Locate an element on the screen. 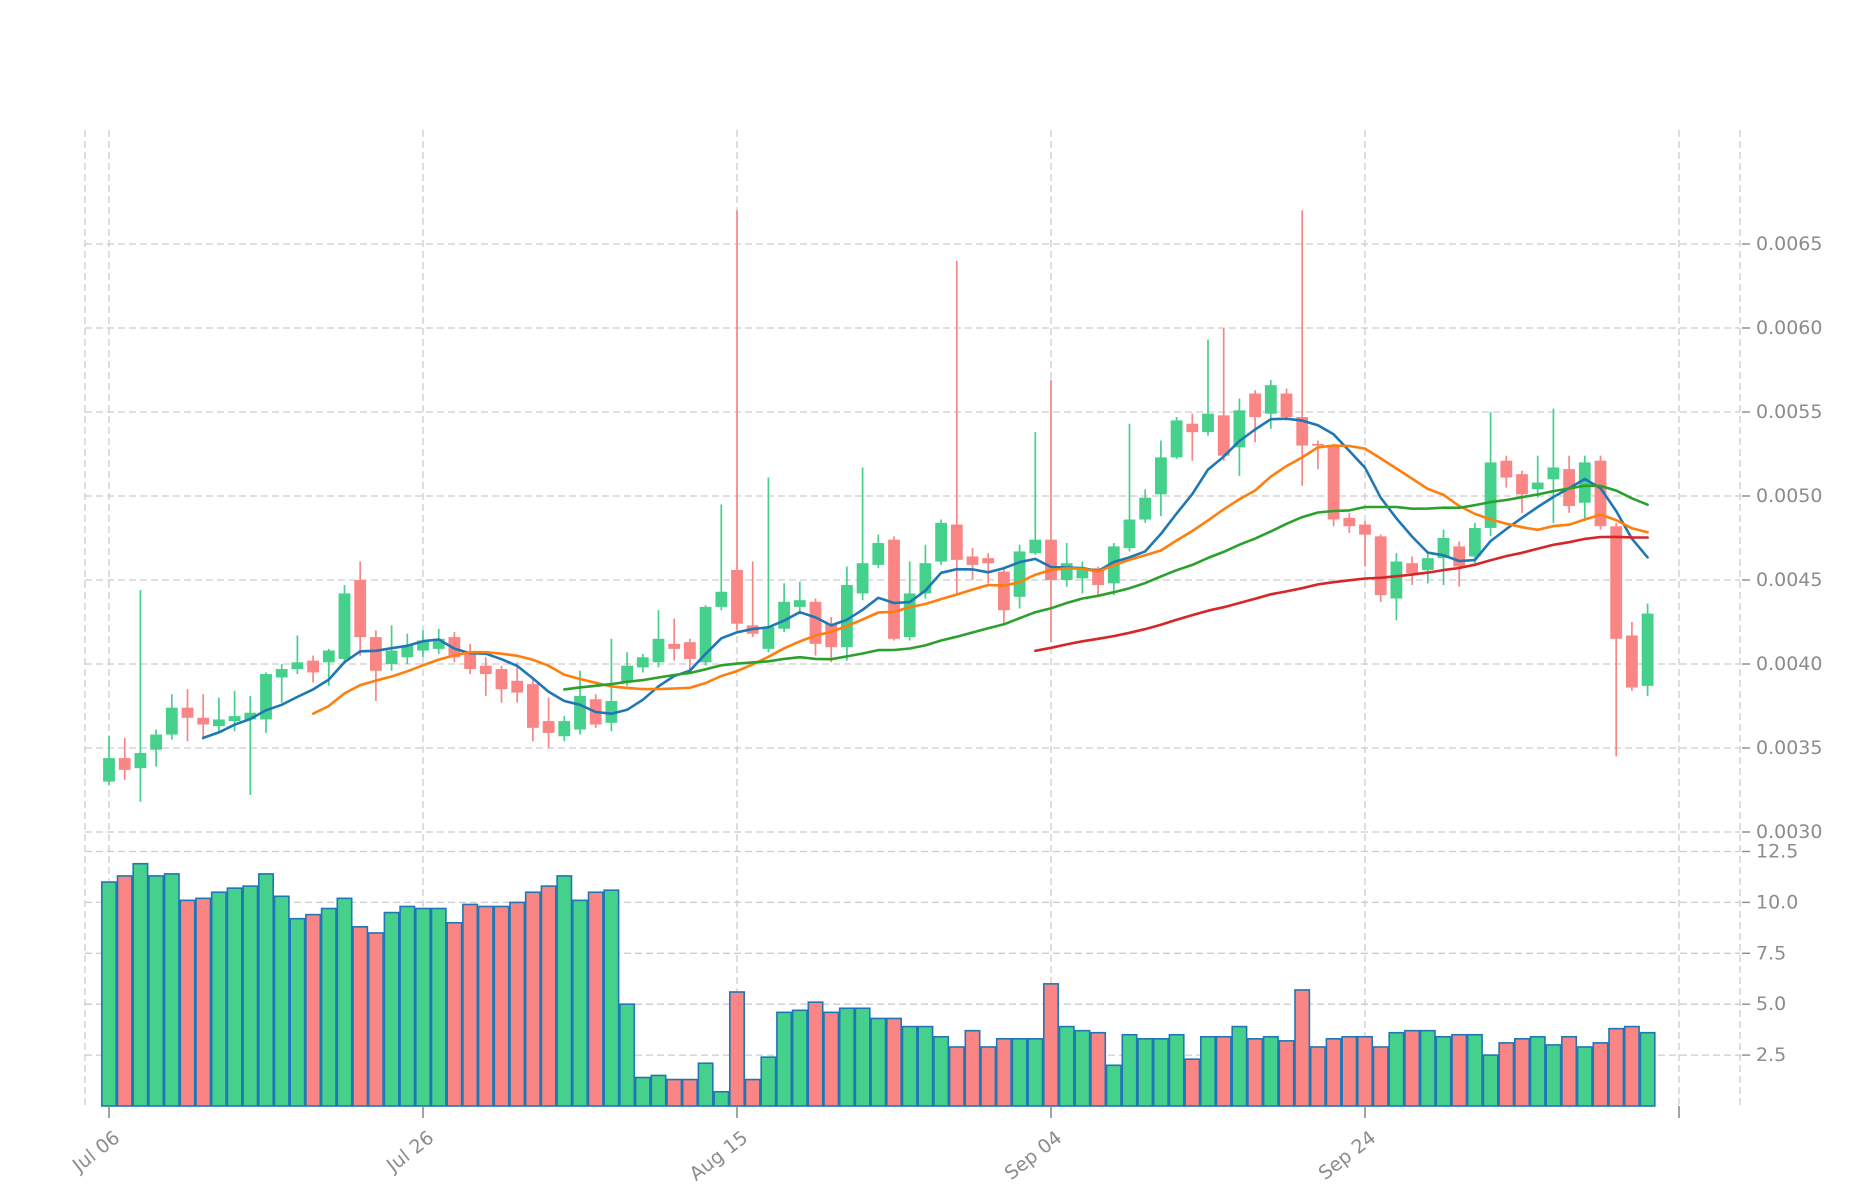 Image resolution: width=1873 pixels, height=1202 pixels. ma60-line is located at coordinates (1341, 594).